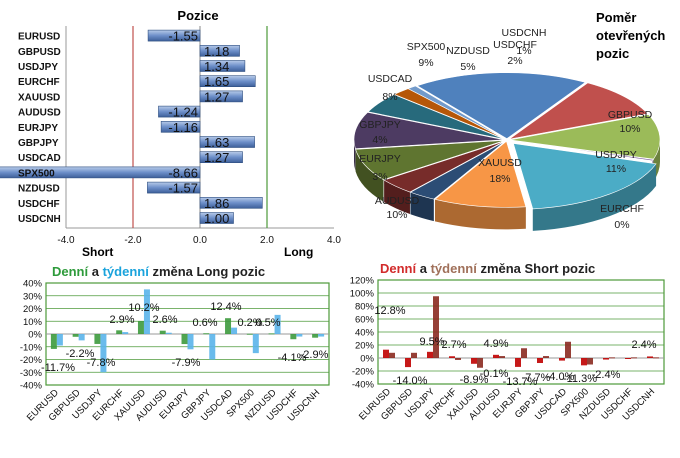  I want to click on position-bar-usdjpy, so click(222, 66).